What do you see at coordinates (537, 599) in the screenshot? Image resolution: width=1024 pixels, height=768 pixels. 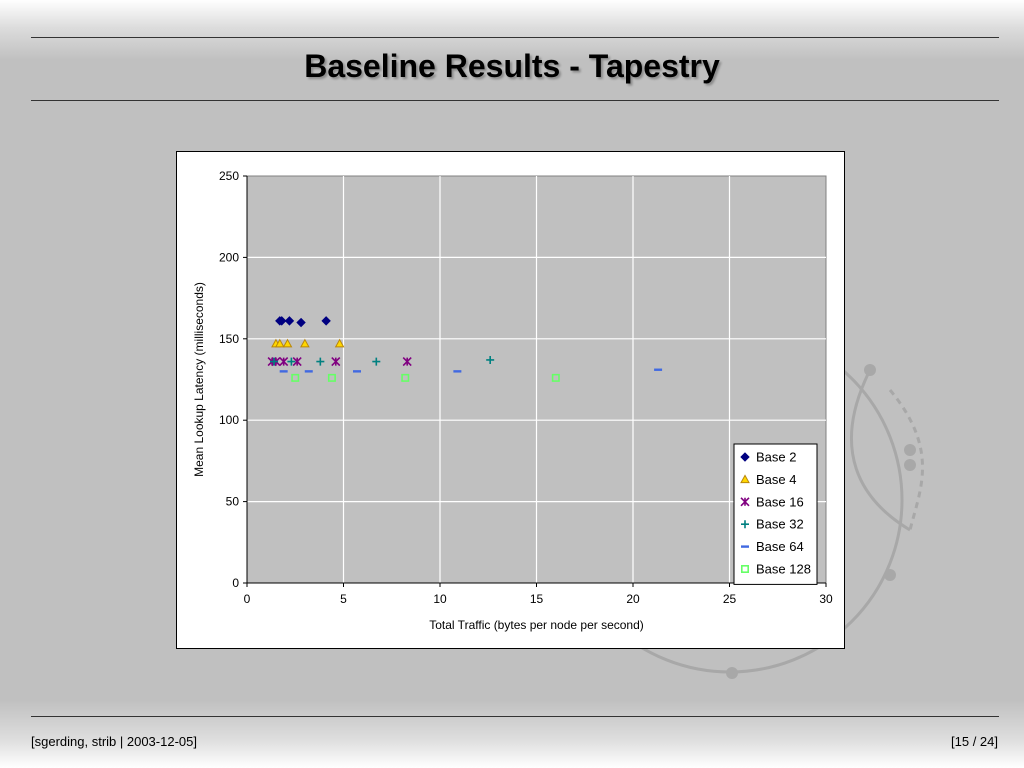 I see `x-tick-label: 15` at bounding box center [537, 599].